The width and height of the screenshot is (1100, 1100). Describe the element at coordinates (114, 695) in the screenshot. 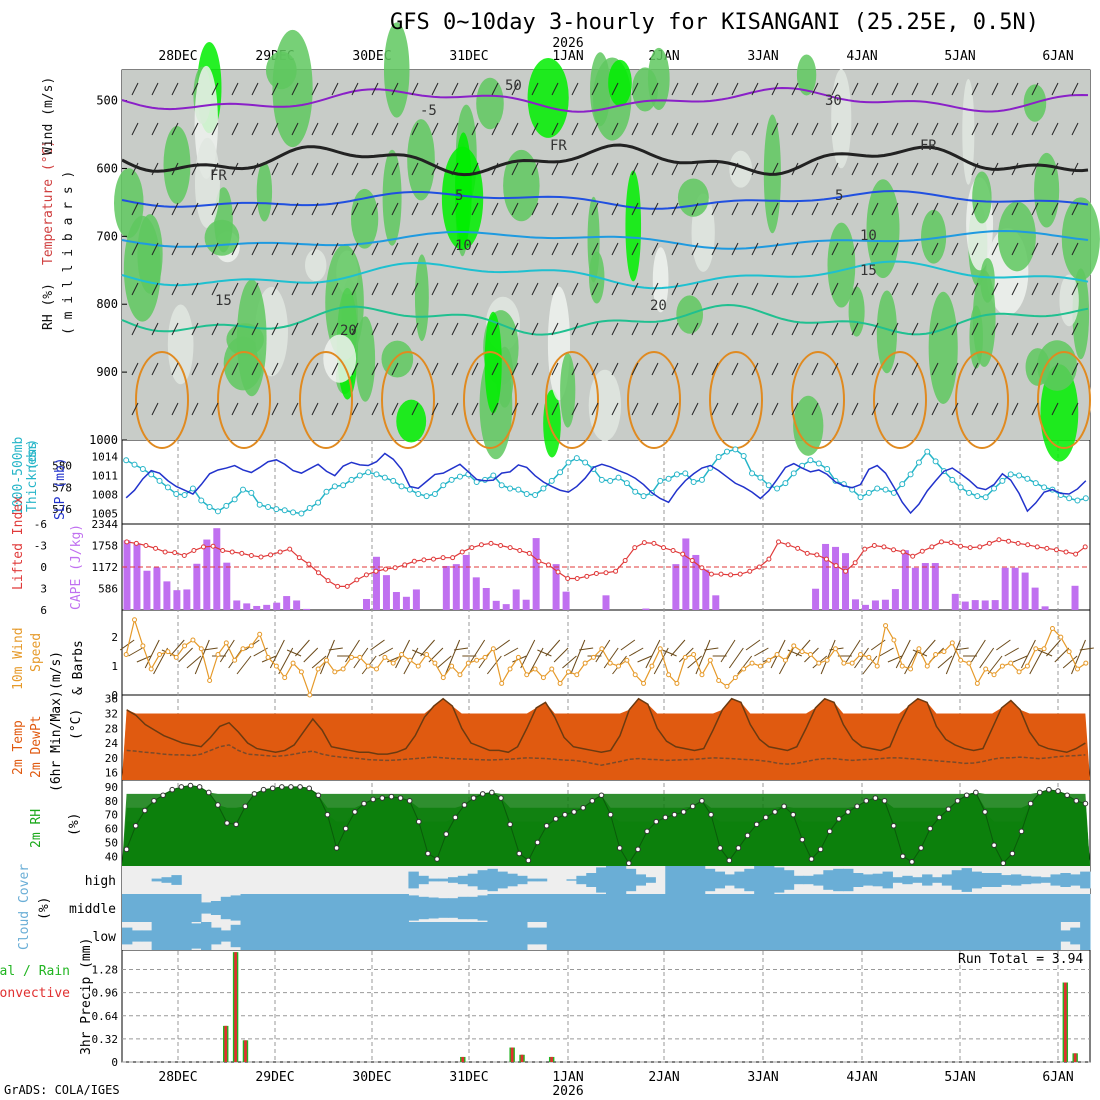

I see `wind10-tick: 0` at that location.